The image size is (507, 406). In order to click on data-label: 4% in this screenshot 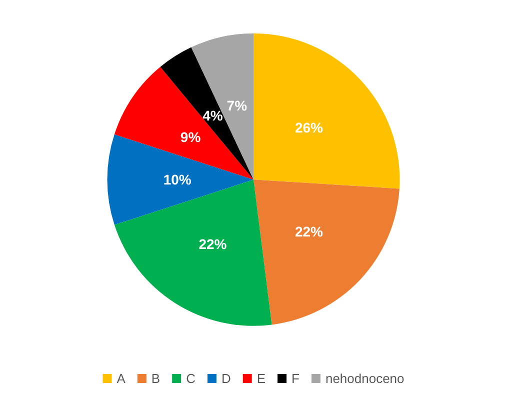, I will do `click(213, 115)`.